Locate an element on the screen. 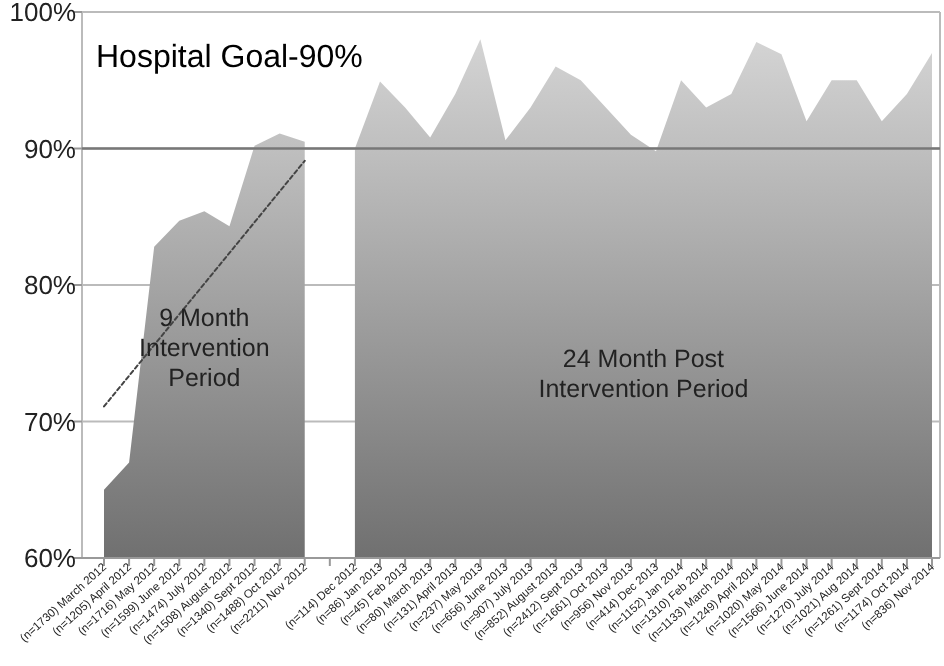  y-tick-label: 60% is located at coordinates (50, 558).